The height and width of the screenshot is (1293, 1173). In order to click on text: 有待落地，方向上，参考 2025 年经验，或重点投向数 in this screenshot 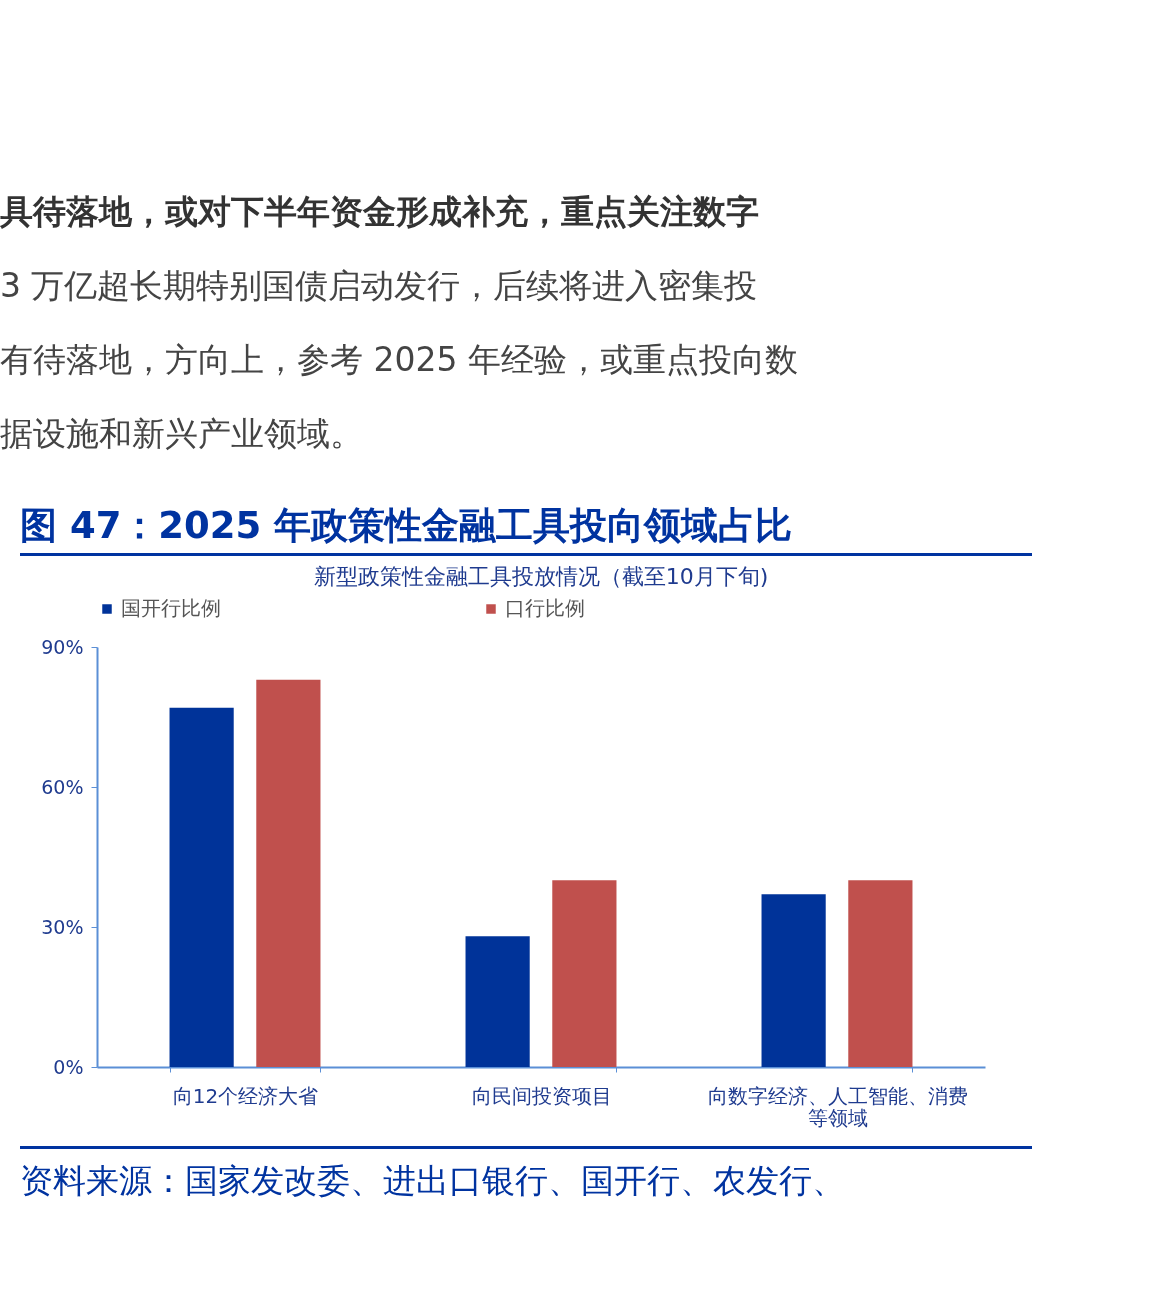, I will do `click(399, 360)`.